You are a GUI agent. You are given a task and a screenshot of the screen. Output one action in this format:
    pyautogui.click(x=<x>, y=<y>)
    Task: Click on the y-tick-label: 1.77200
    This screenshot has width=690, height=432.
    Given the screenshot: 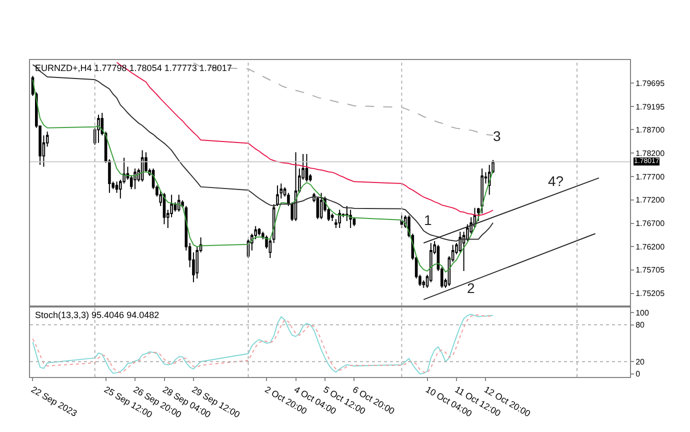 What is the action you would take?
    pyautogui.click(x=651, y=200)
    